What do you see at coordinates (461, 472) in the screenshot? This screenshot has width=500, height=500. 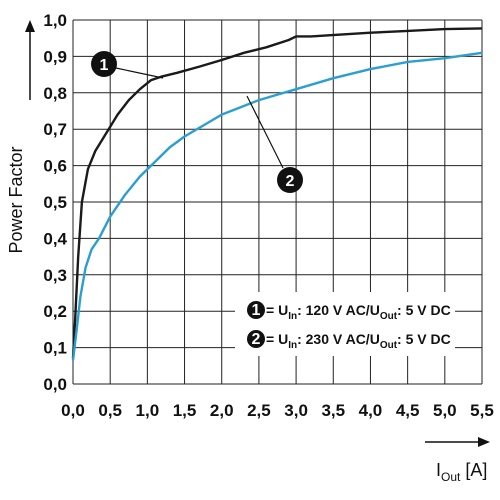 I see `x-axis-title: IOut [A]` at bounding box center [461, 472].